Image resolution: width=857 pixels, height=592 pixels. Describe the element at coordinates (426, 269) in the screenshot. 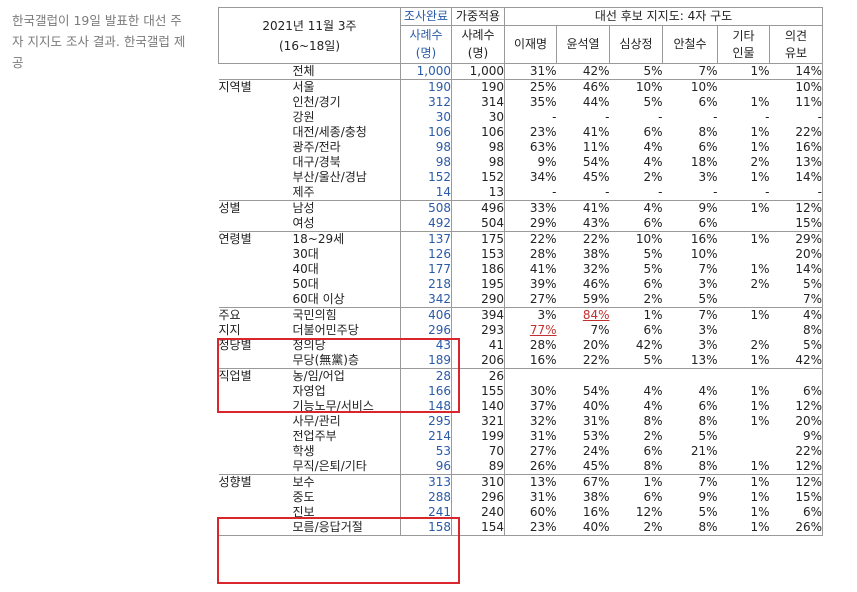

I see `sample-count-cell: 177` at that location.